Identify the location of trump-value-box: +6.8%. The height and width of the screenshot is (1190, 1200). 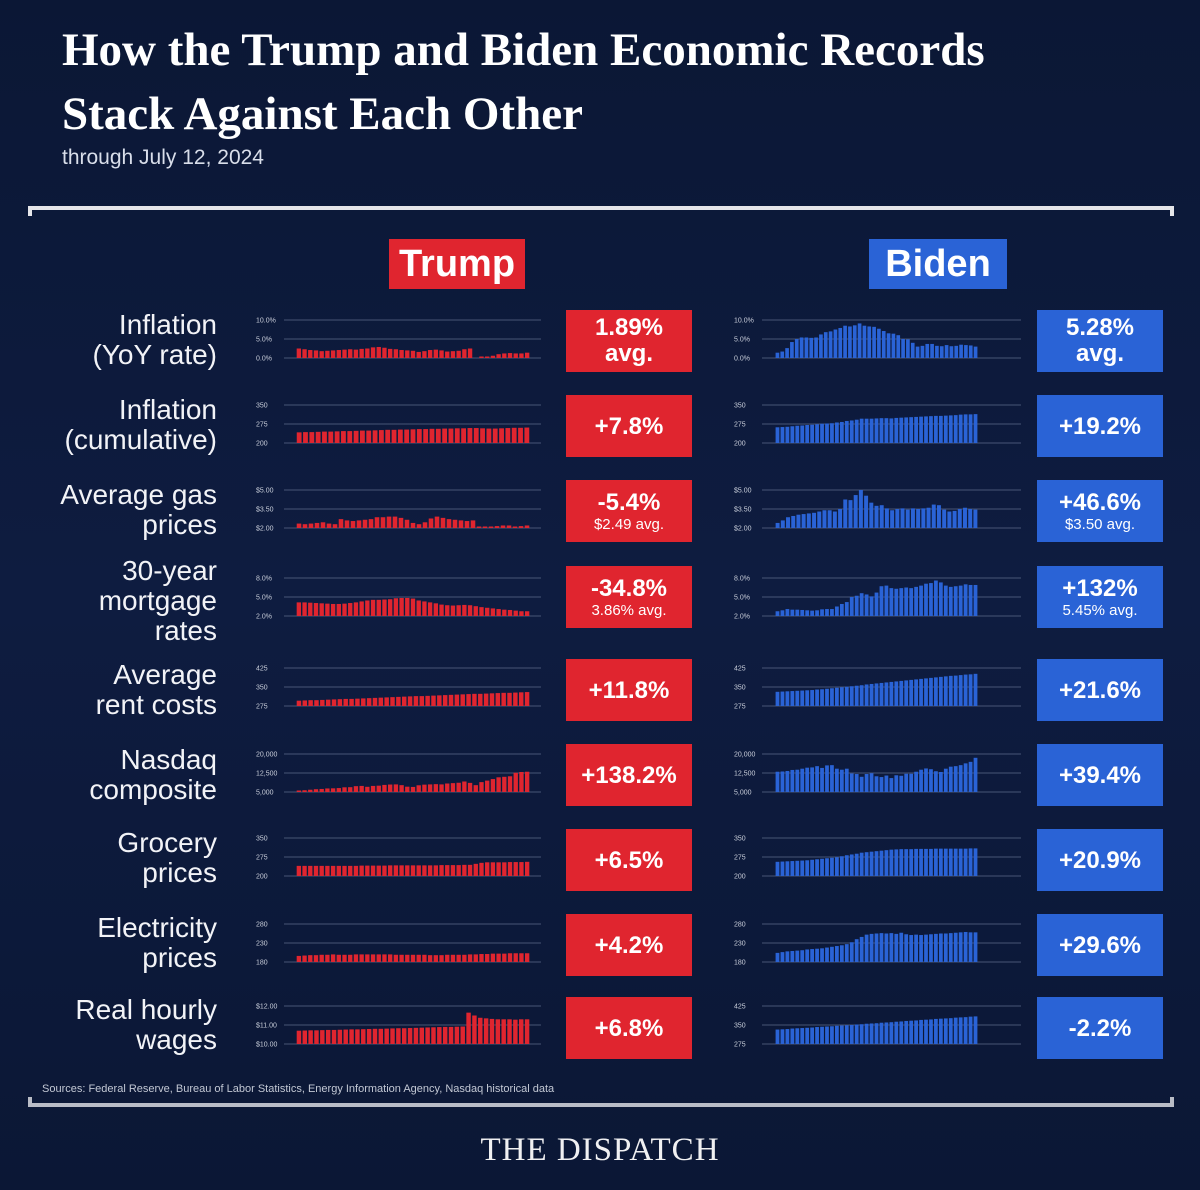
(629, 1028).